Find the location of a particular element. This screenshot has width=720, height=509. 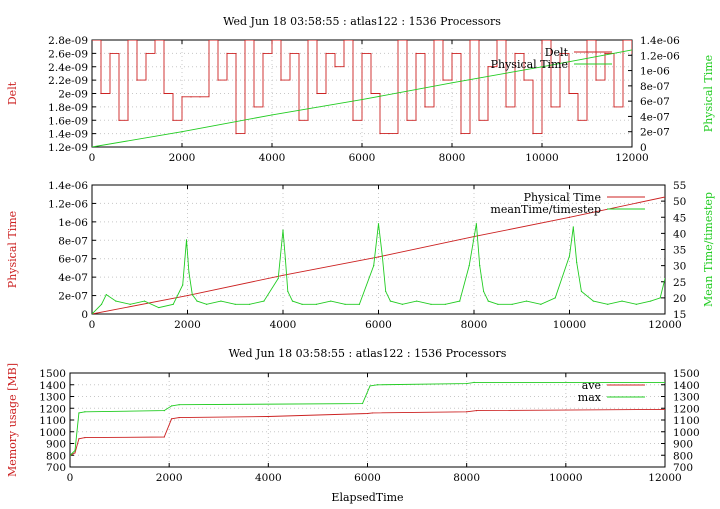

x-tick-label: 2000 is located at coordinates (187, 325).